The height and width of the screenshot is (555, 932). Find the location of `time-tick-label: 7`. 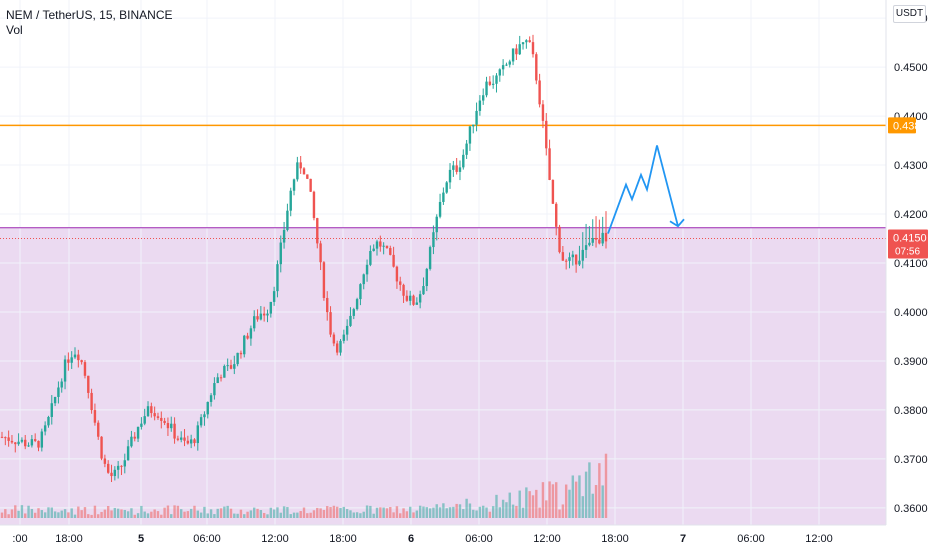

time-tick-label: 7 is located at coordinates (683, 539).